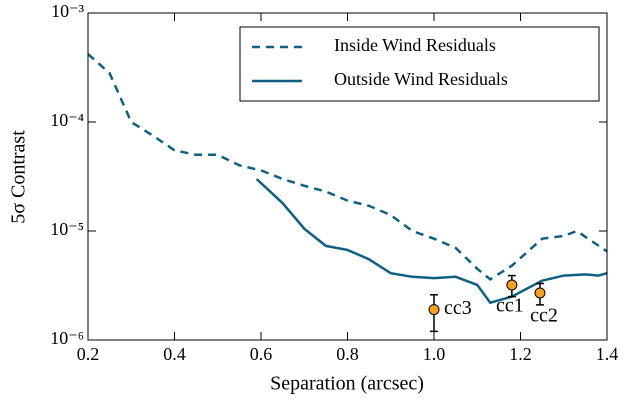 The height and width of the screenshot is (400, 636). I want to click on x-tick-label: 0.4, so click(174, 354).